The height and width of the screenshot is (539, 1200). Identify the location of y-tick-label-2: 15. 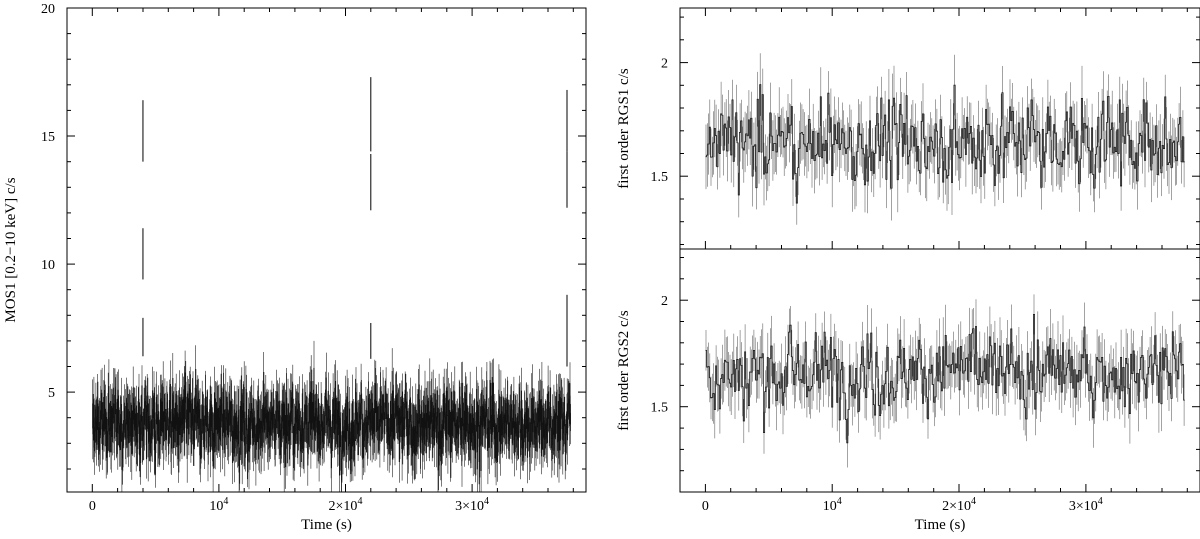
(48, 137).